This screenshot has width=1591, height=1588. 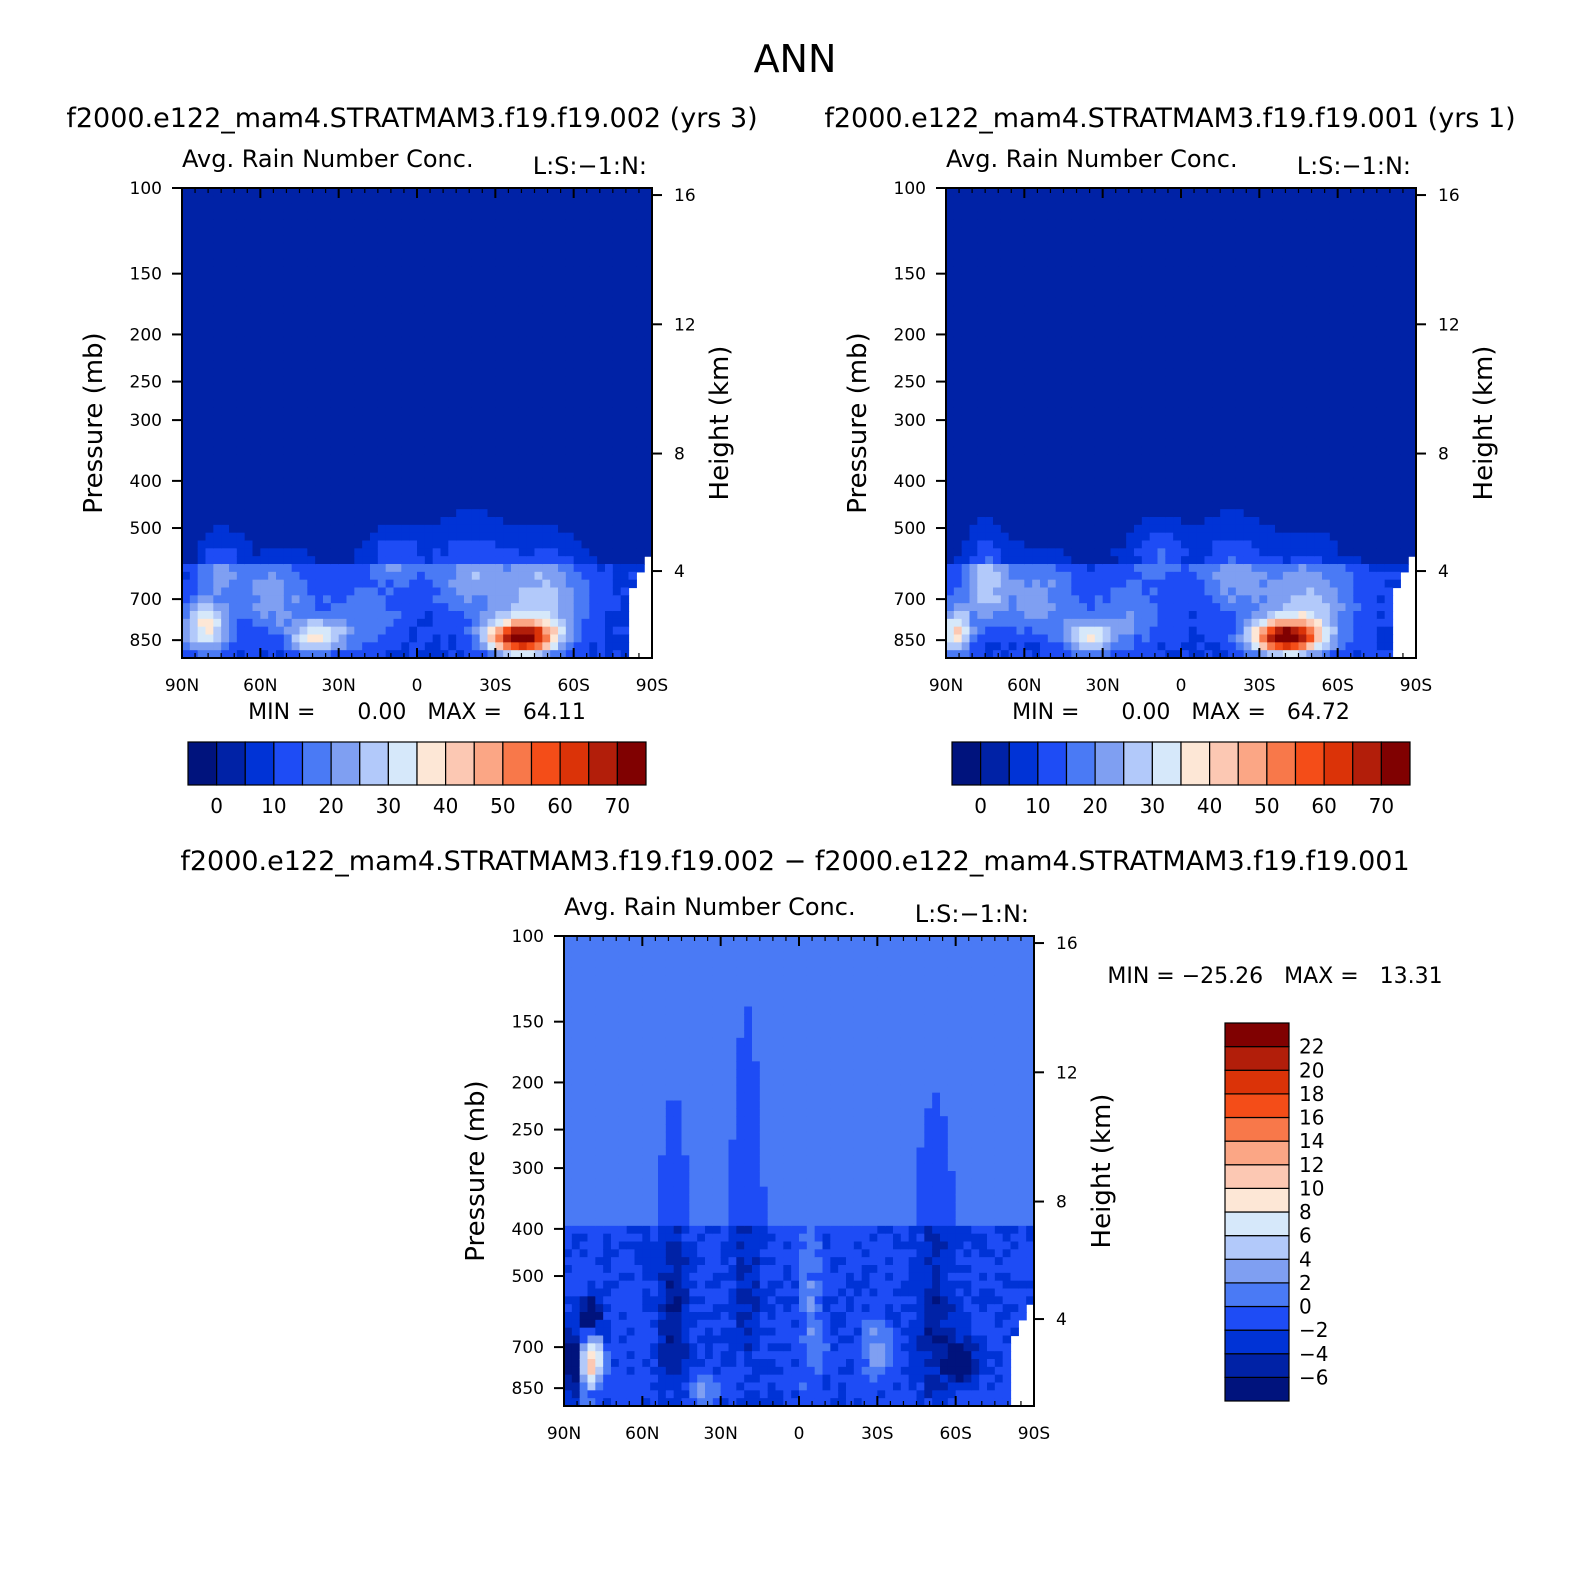 What do you see at coordinates (146, 421) in the screenshot?
I see `y-tick-label: 300` at bounding box center [146, 421].